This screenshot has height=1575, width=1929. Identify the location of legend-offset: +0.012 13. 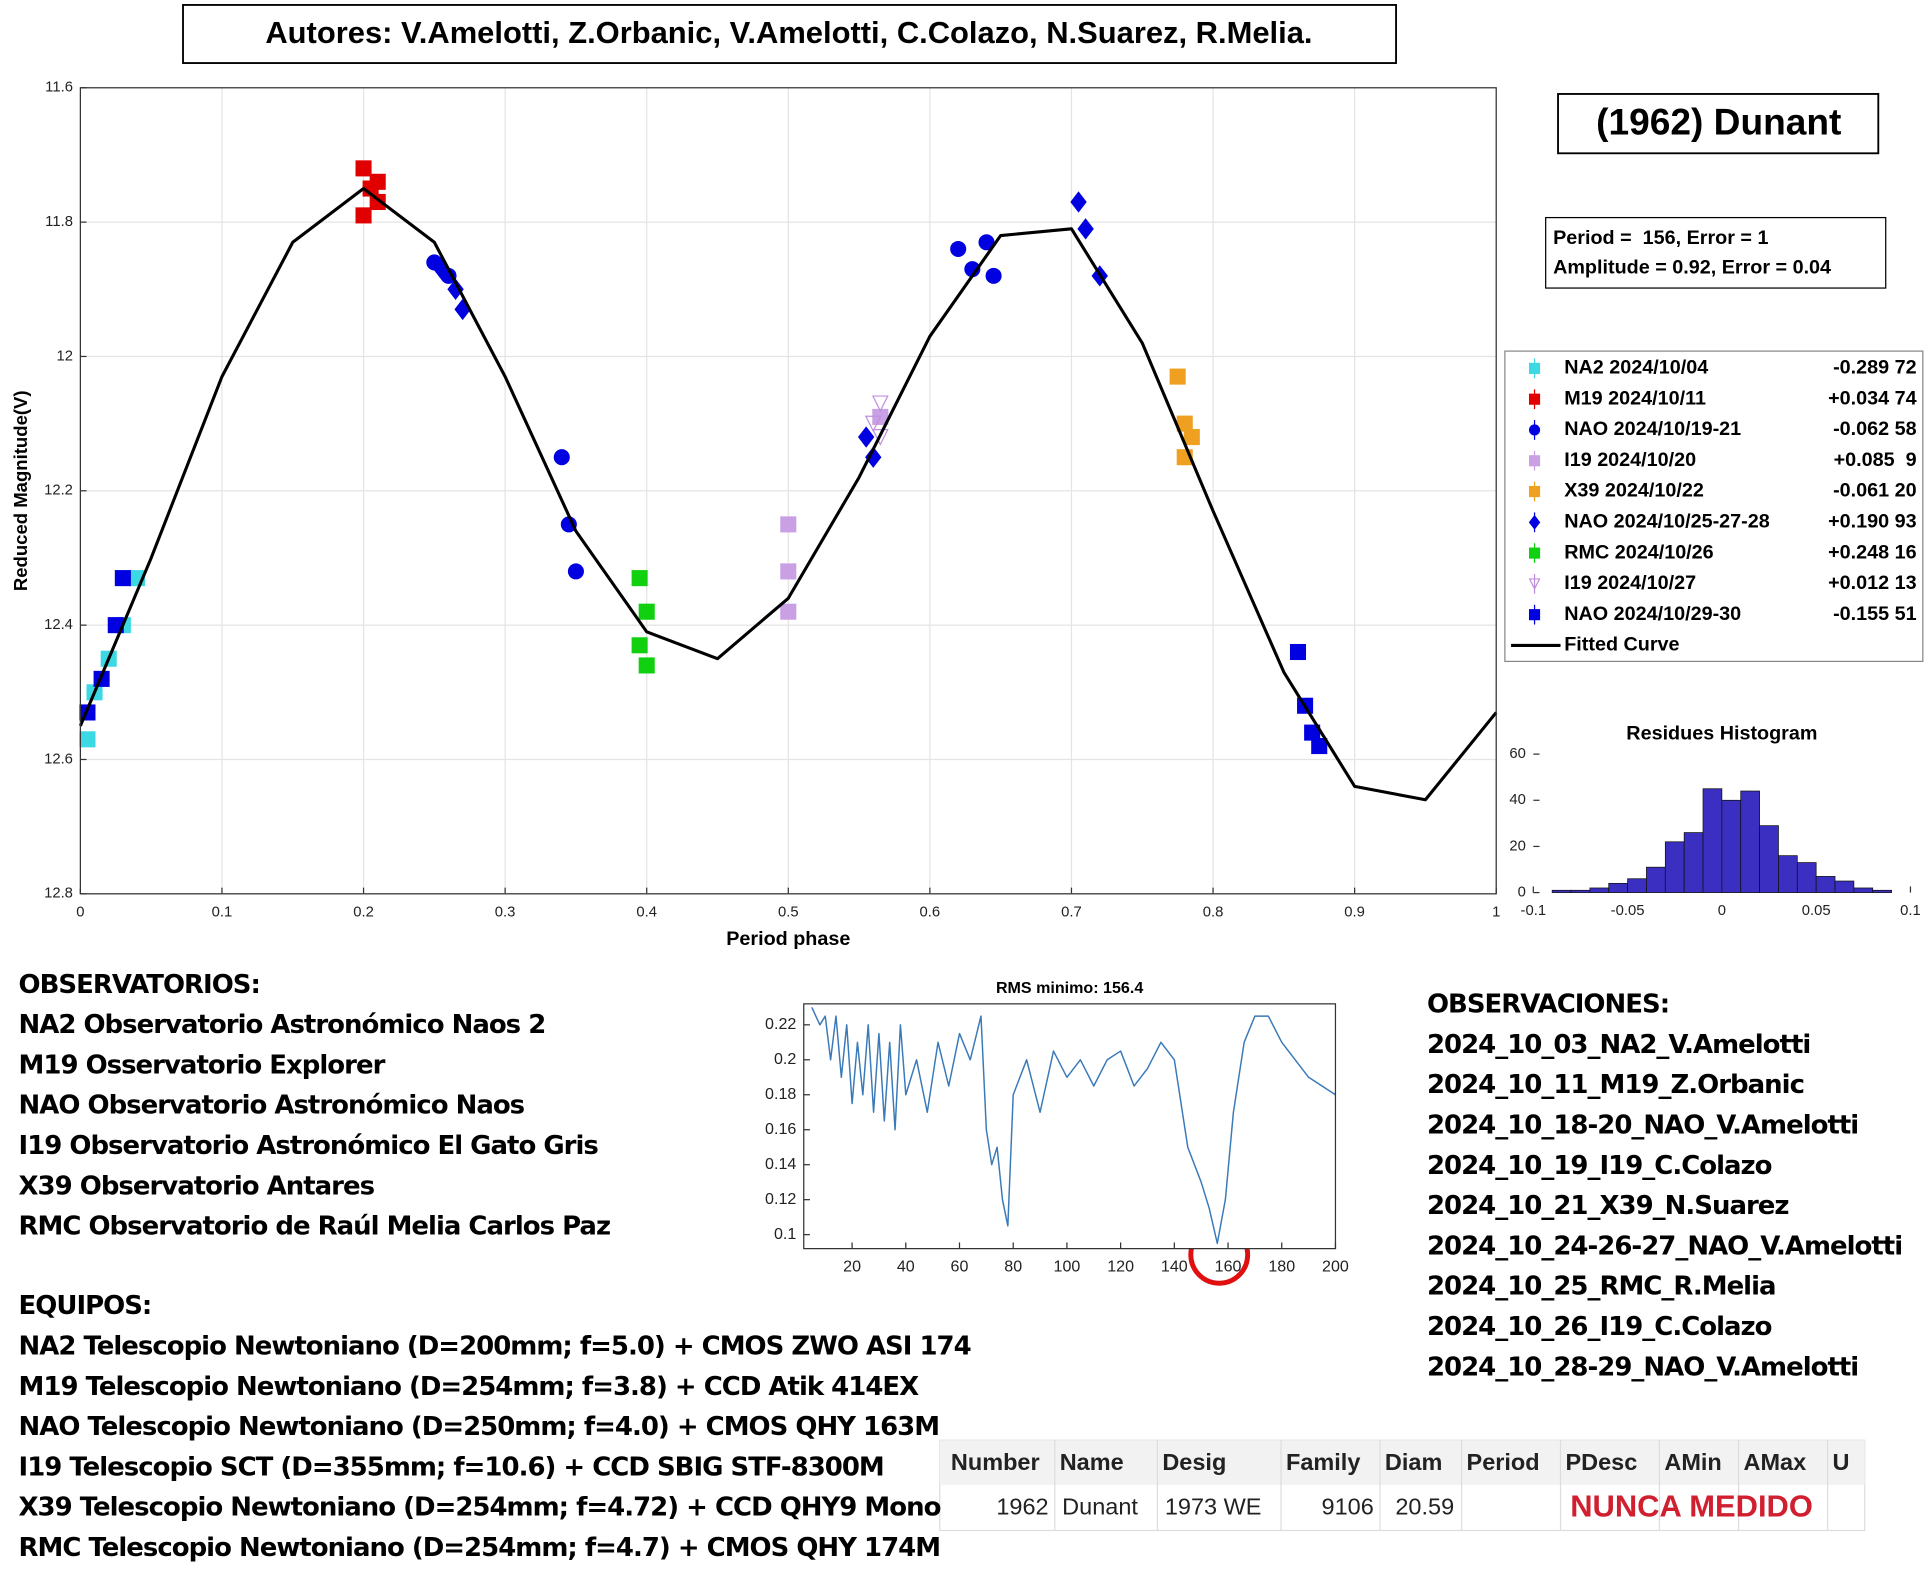
(1872, 583).